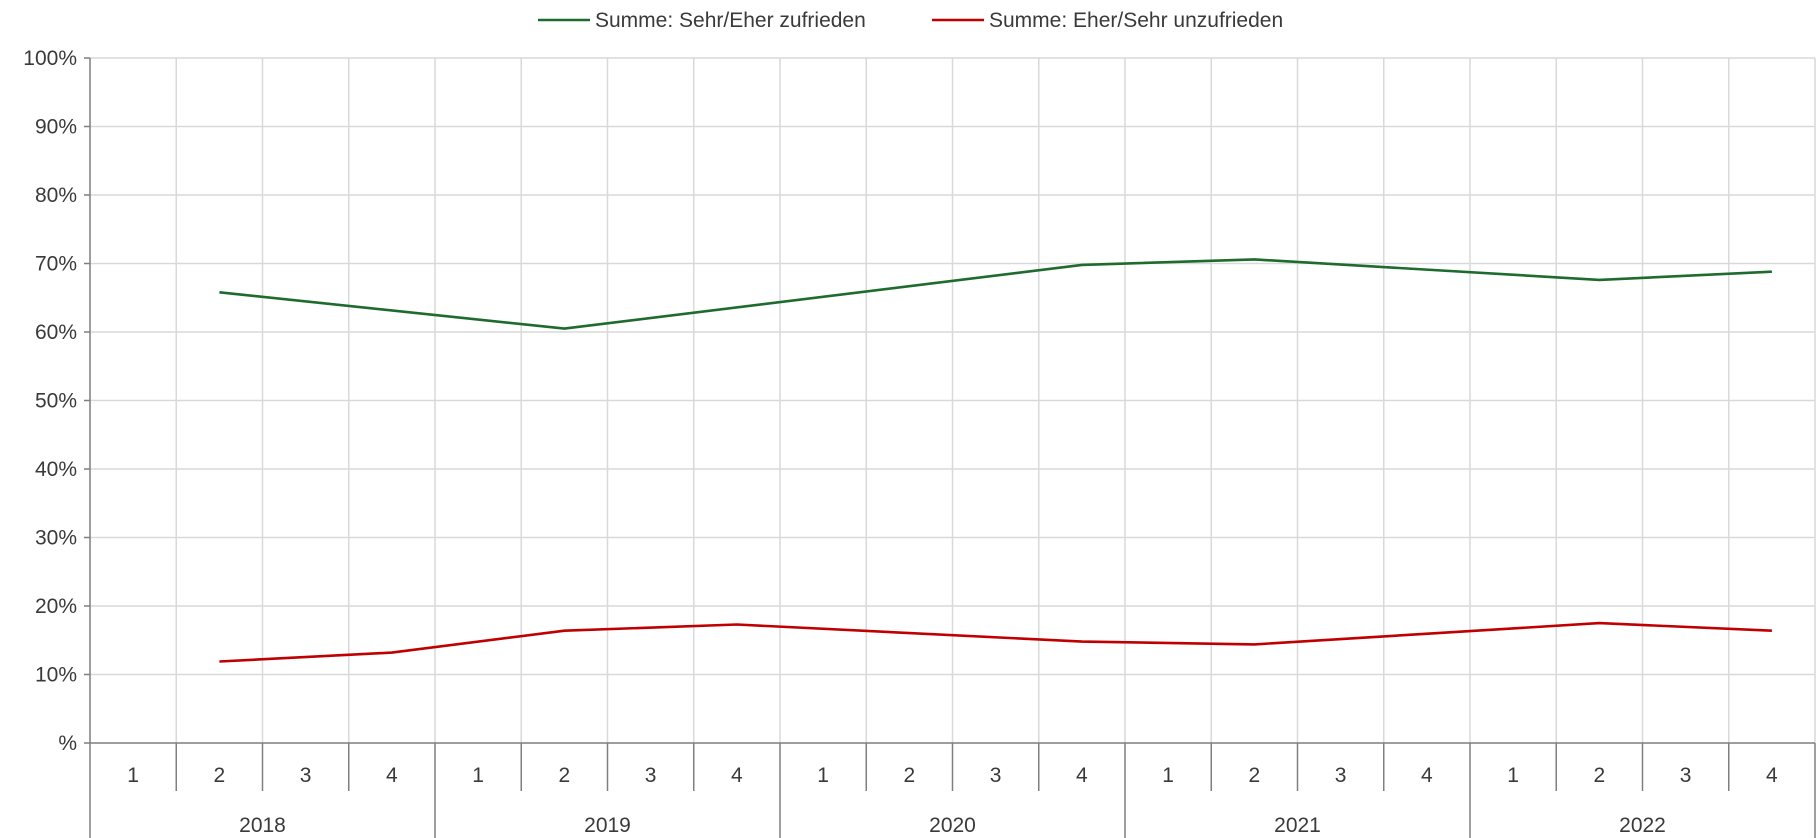  What do you see at coordinates (56, 195) in the screenshot?
I see `y-tick-label: 80%` at bounding box center [56, 195].